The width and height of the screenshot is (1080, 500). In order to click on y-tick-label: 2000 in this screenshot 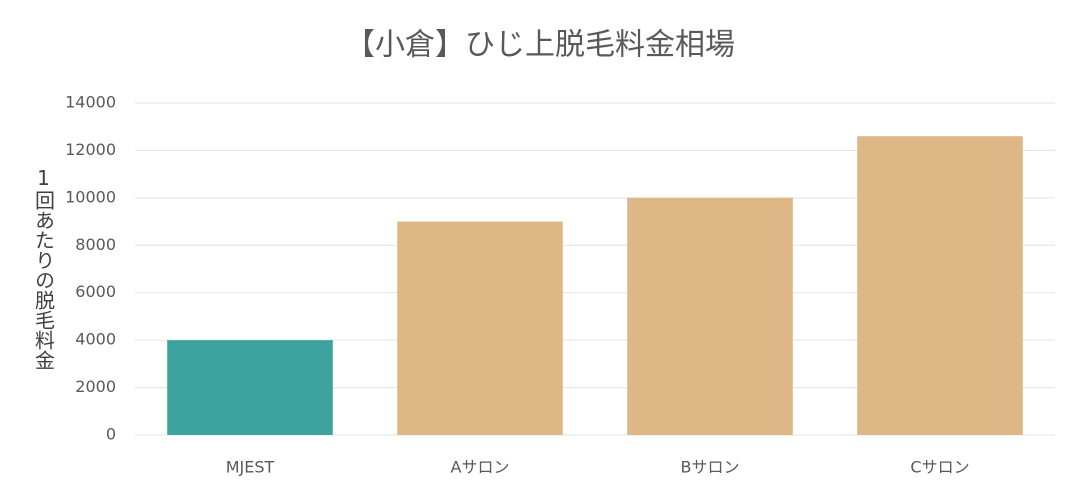, I will do `click(95, 386)`.